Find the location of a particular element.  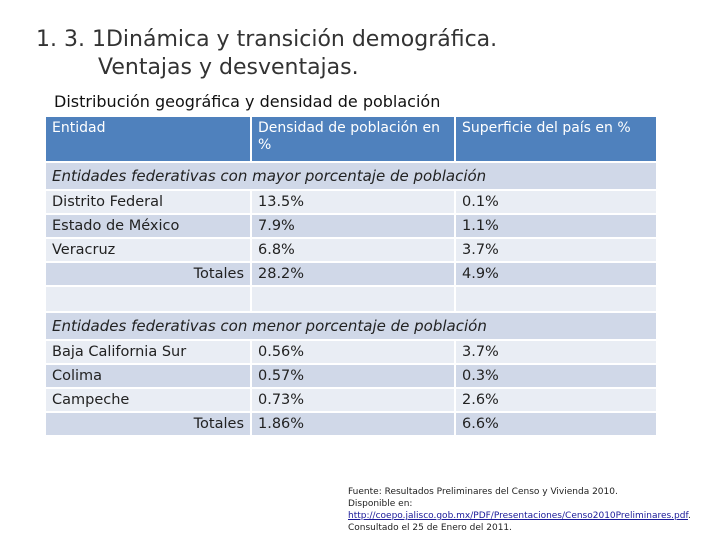

header-entidad: Entidad is located at coordinates (149, 140).